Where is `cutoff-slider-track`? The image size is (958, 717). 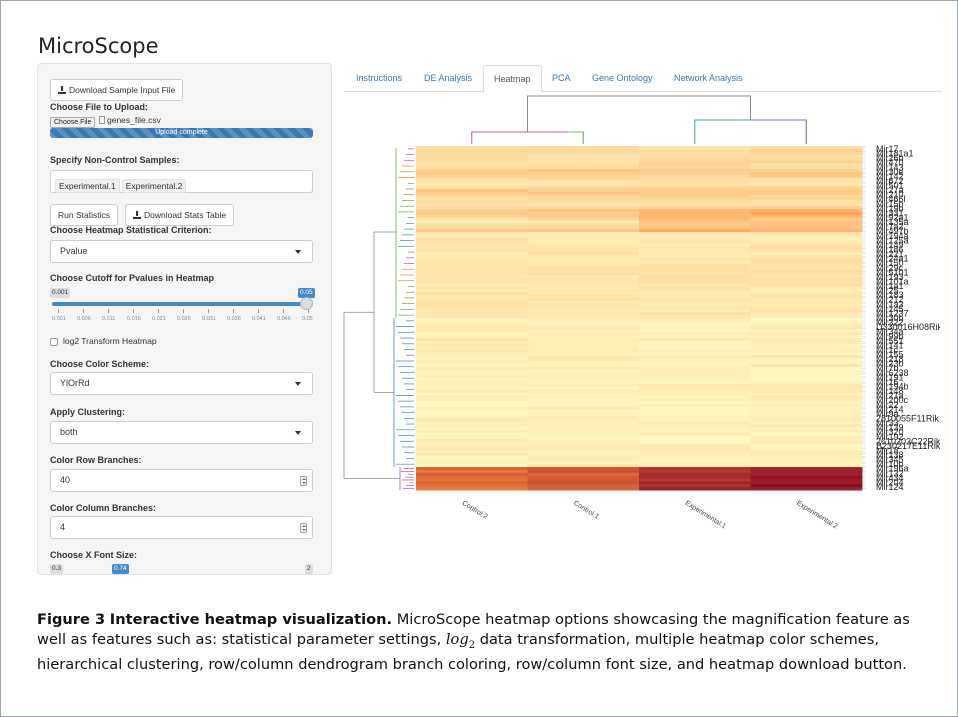 cutoff-slider-track is located at coordinates (180, 304).